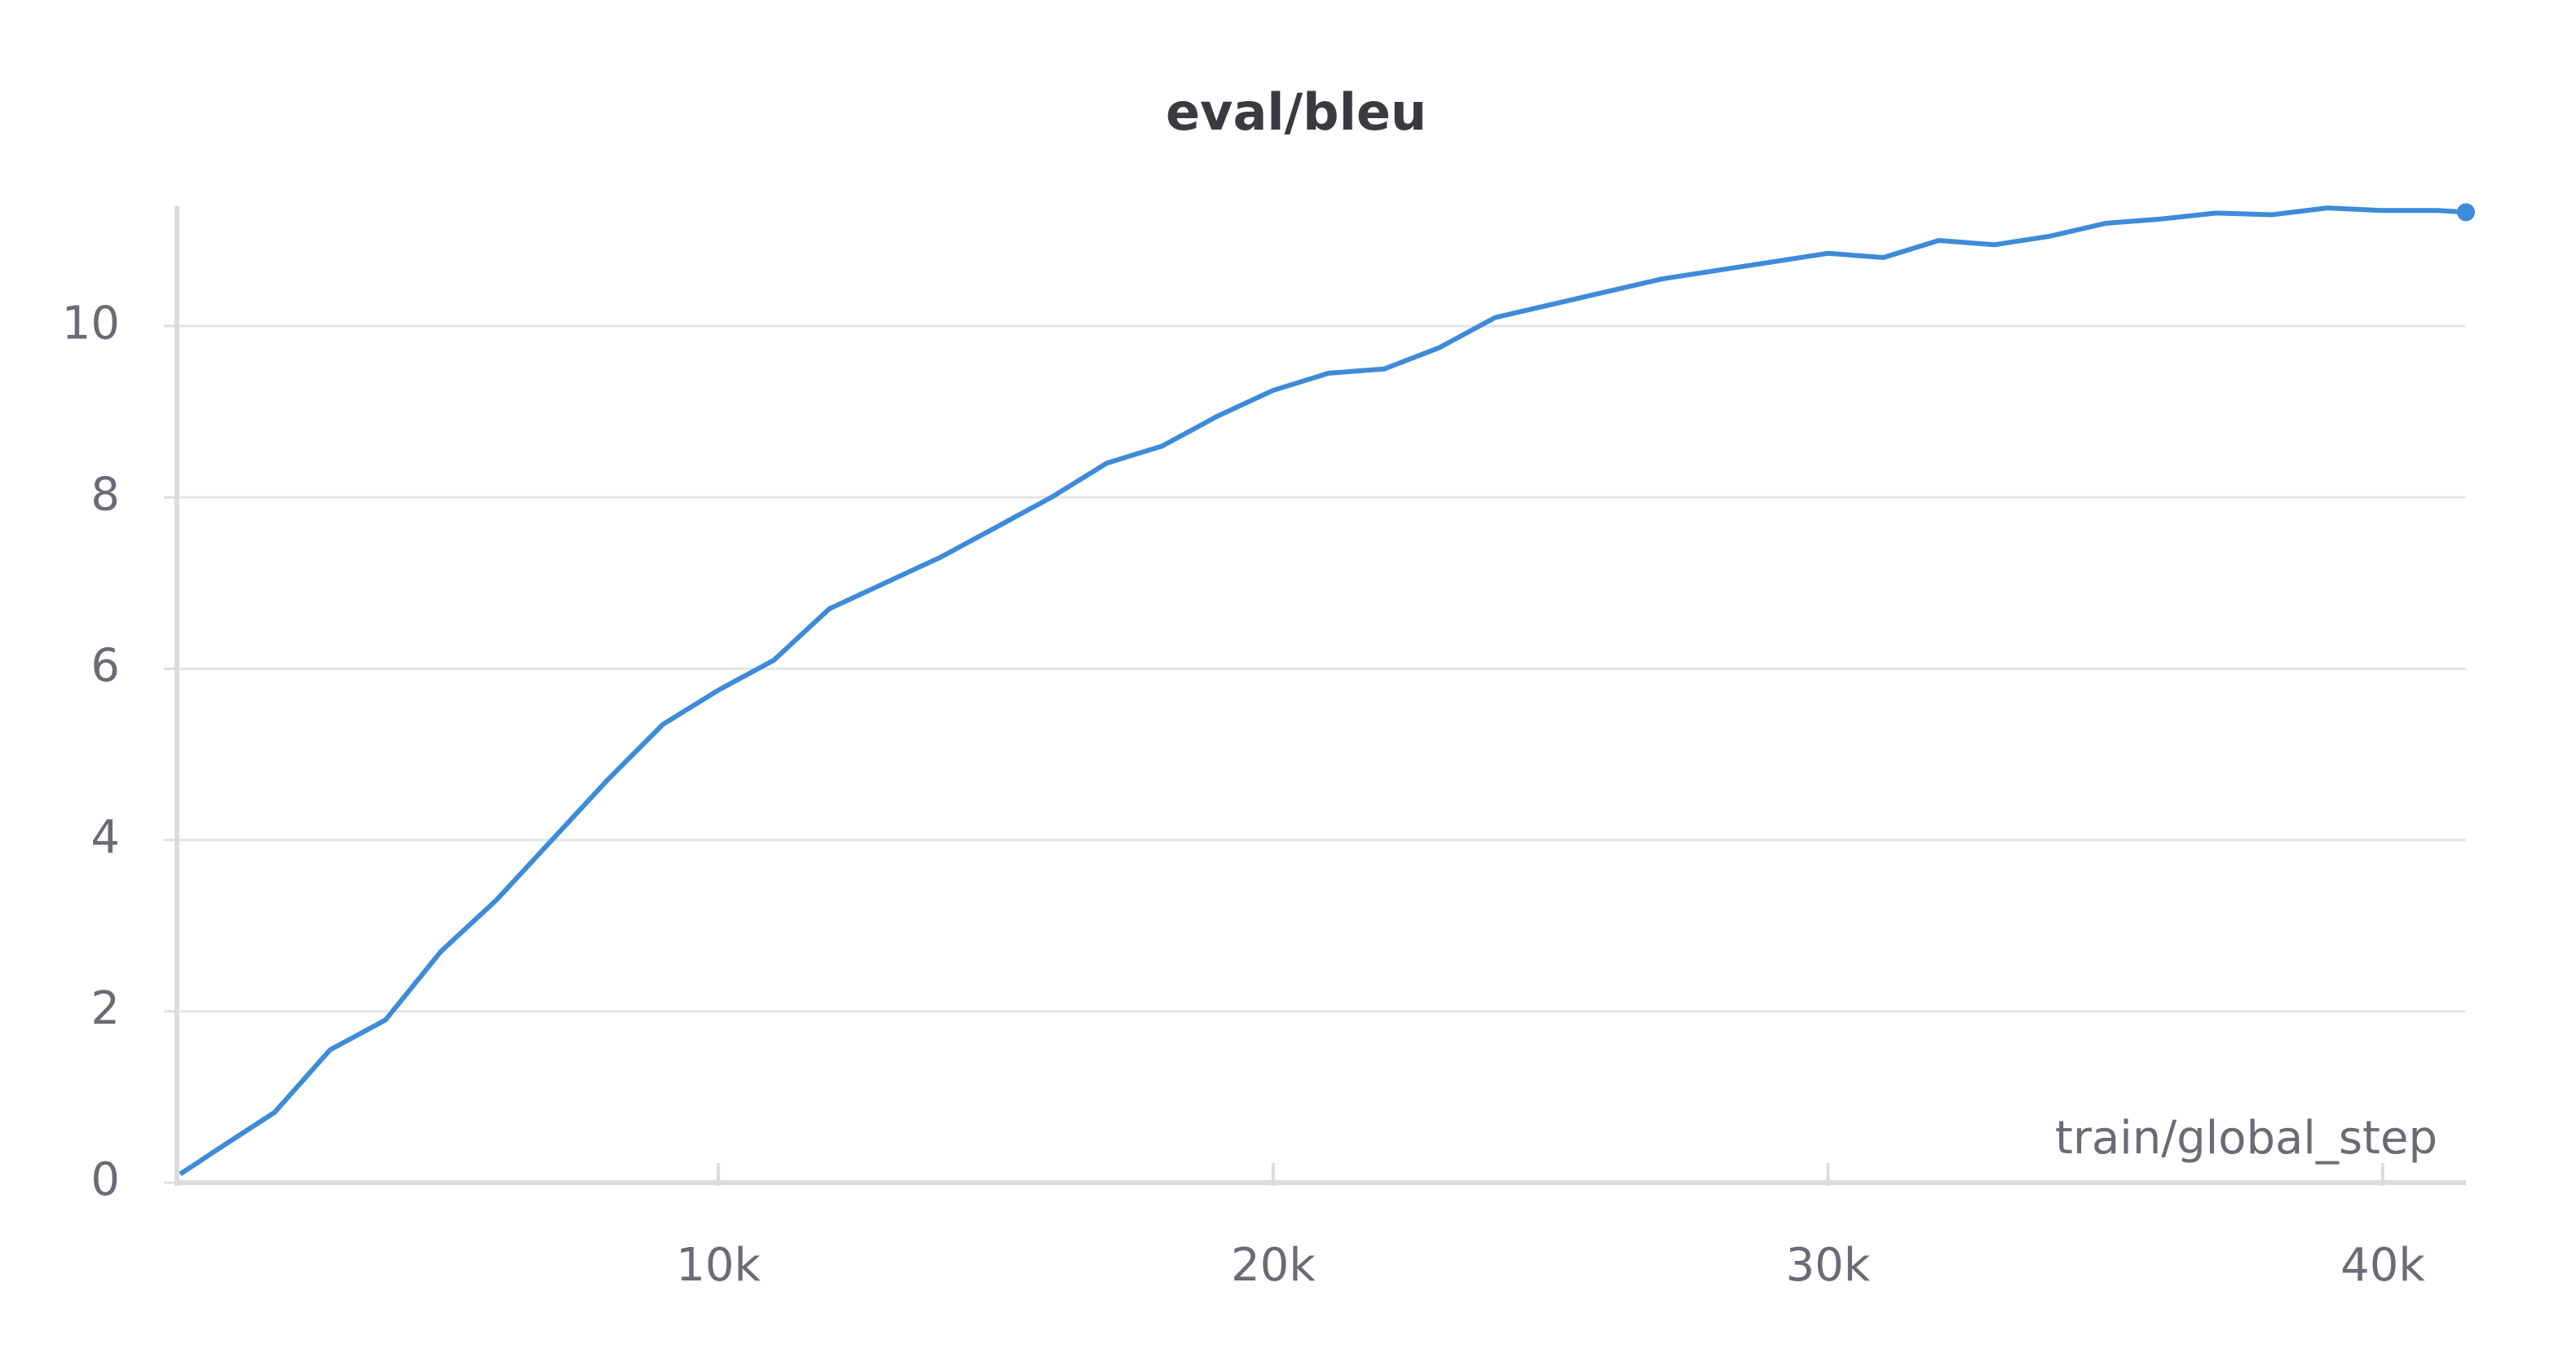 The height and width of the screenshot is (1353, 2576). I want to click on y-tick-label: 4, so click(105, 837).